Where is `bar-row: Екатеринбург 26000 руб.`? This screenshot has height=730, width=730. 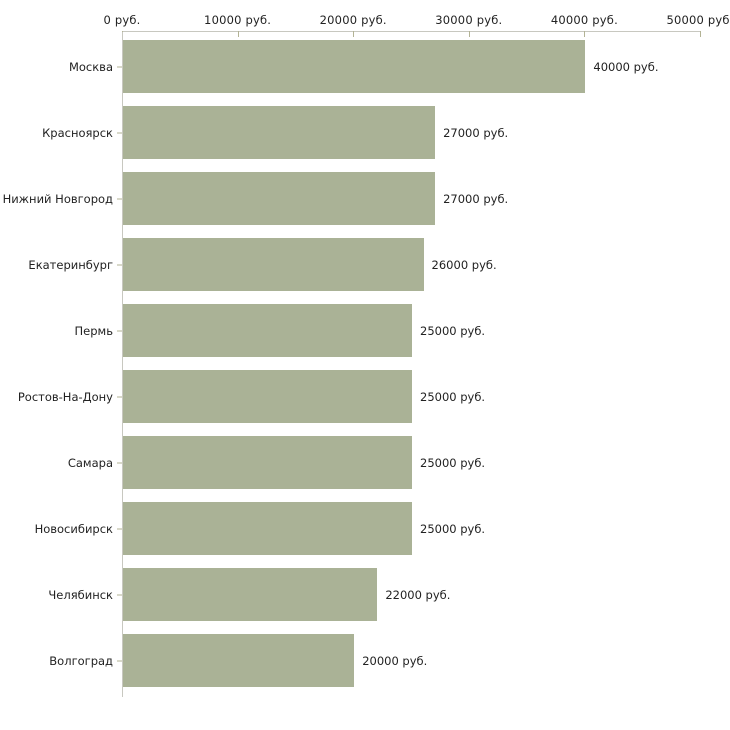
bar-row: Екатеринбург 26000 руб. is located at coordinates (365, 264).